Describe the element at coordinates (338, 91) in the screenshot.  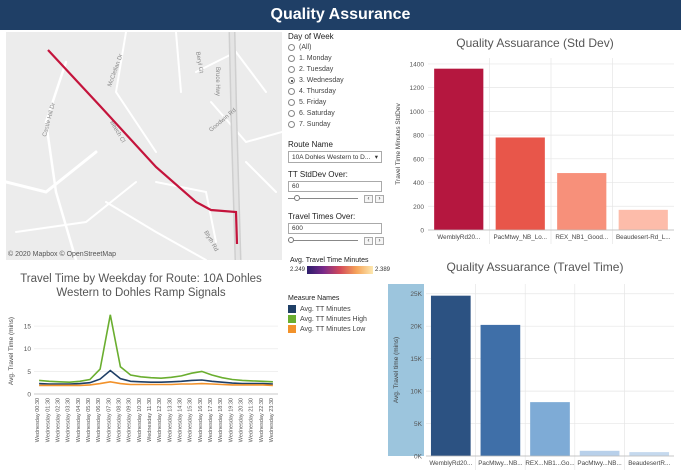
I see `day-option: 4. Thursday` at that location.